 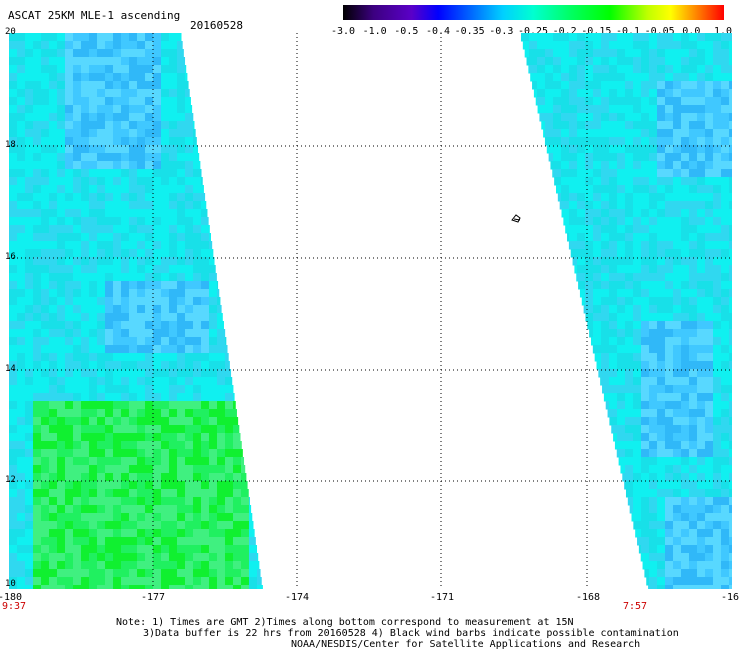 I want to click on colorbar-label: -0.35, so click(x=469, y=31).